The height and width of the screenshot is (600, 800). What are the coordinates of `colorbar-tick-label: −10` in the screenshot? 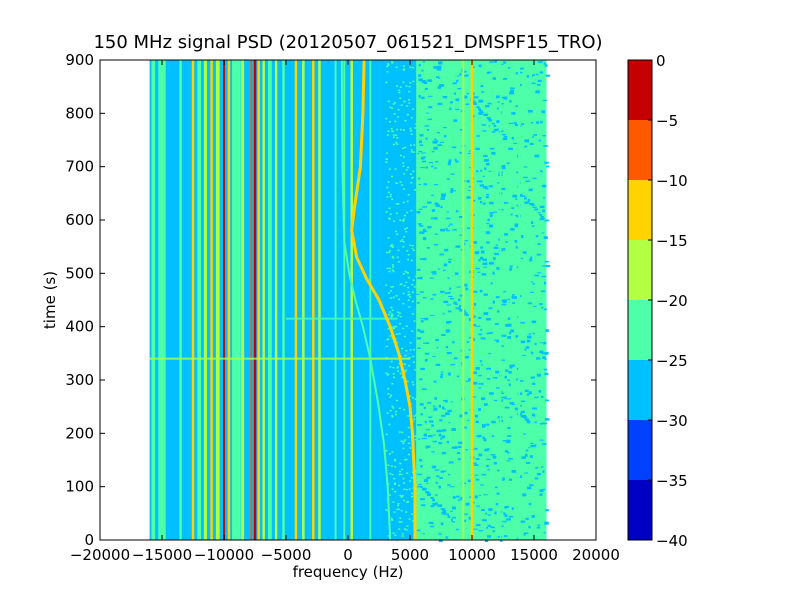 It's located at (672, 181).